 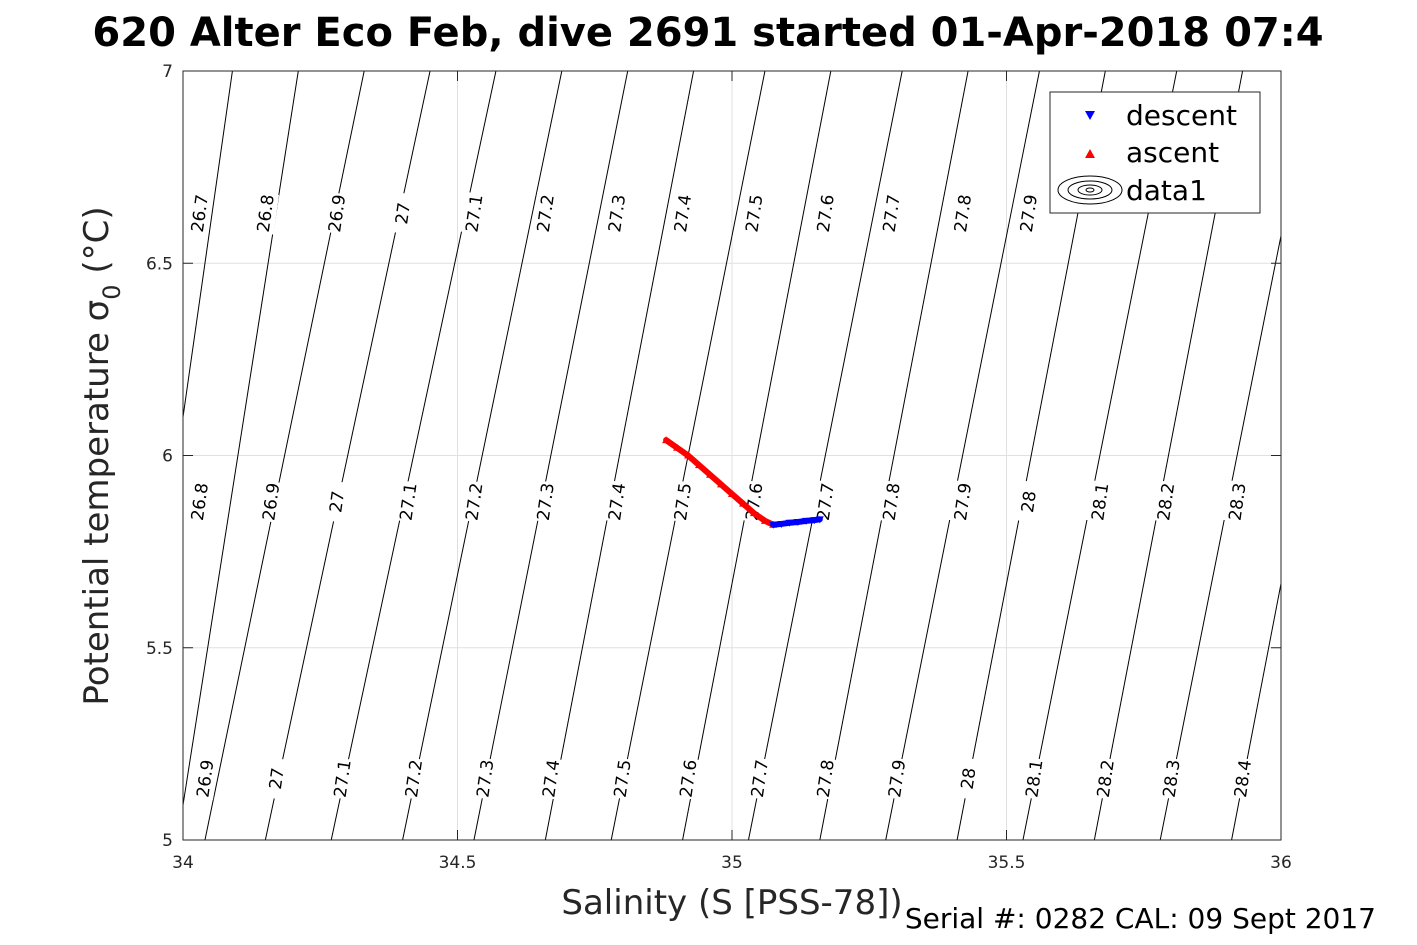 I want to click on legend-box, so click(x=1155, y=152).